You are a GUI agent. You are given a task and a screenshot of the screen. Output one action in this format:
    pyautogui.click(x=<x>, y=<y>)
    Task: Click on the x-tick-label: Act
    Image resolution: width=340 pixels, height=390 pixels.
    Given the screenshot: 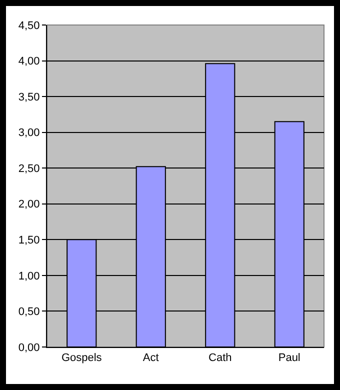 What is the action you would take?
    pyautogui.click(x=150, y=358)
    